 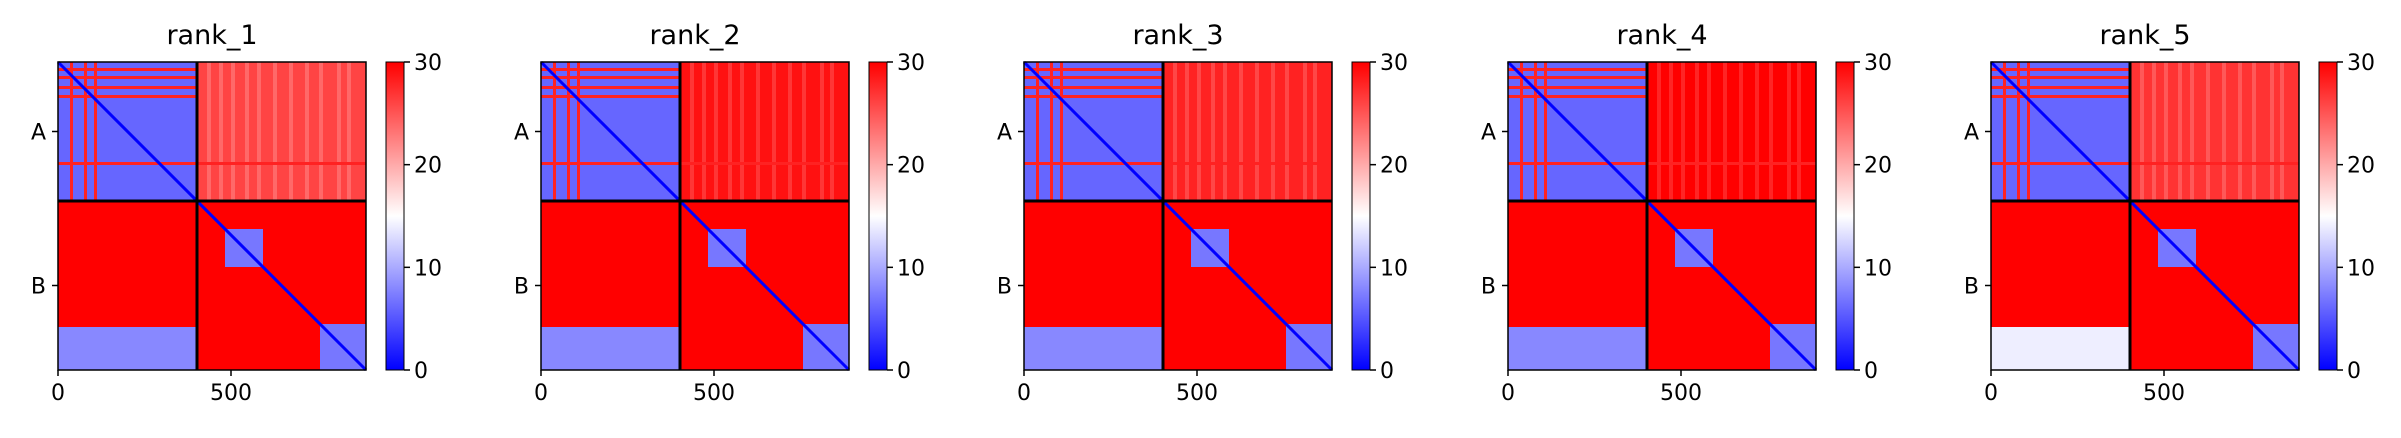 What do you see at coordinates (211, 35) in the screenshot?
I see `panel-title: rank_1` at bounding box center [211, 35].